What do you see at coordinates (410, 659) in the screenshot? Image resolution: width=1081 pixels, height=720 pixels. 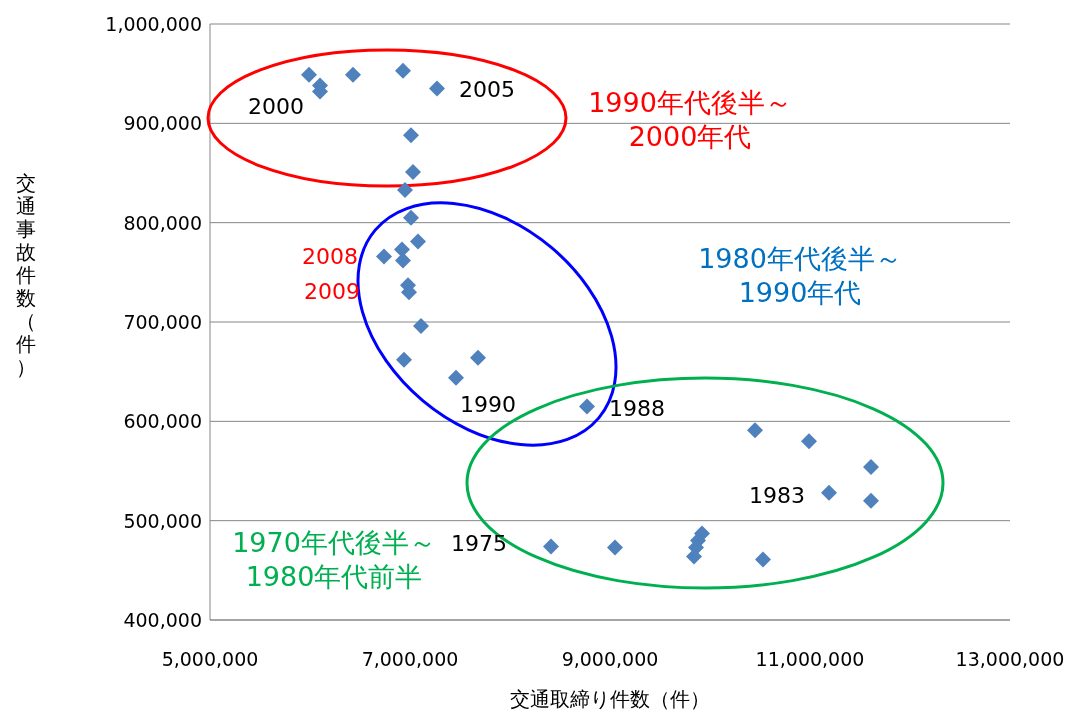 I see `x-tick-label: 7,000,000` at bounding box center [410, 659].